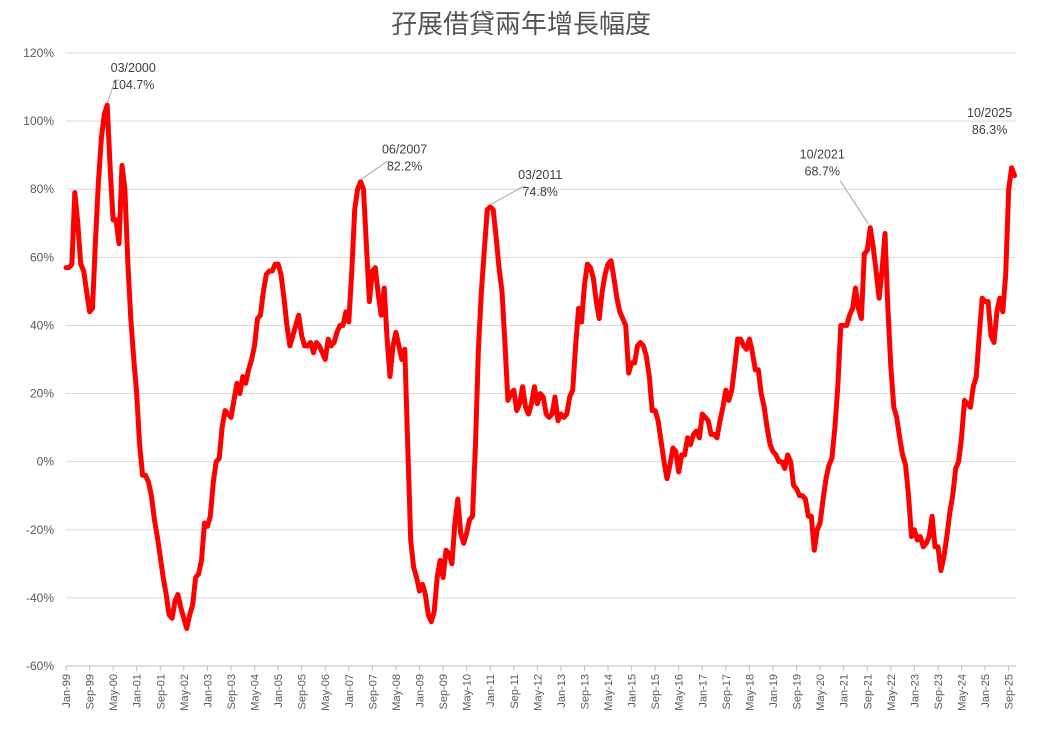 The height and width of the screenshot is (730, 1043). What do you see at coordinates (539, 192) in the screenshot?
I see `annotation-value: 74.8%` at bounding box center [539, 192].